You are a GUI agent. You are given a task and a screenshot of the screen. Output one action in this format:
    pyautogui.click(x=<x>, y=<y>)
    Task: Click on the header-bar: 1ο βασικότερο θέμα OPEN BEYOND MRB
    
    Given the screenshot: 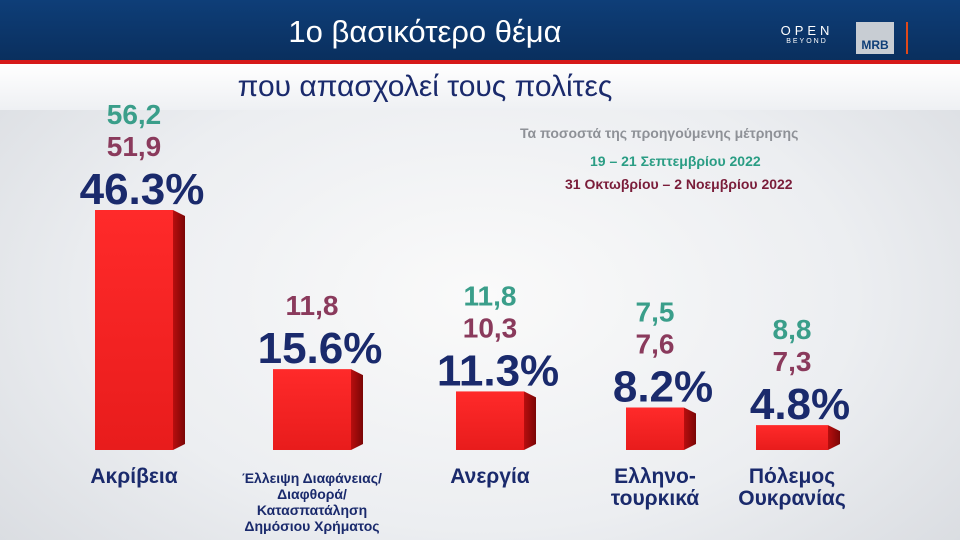 What is the action you would take?
    pyautogui.click(x=480, y=32)
    